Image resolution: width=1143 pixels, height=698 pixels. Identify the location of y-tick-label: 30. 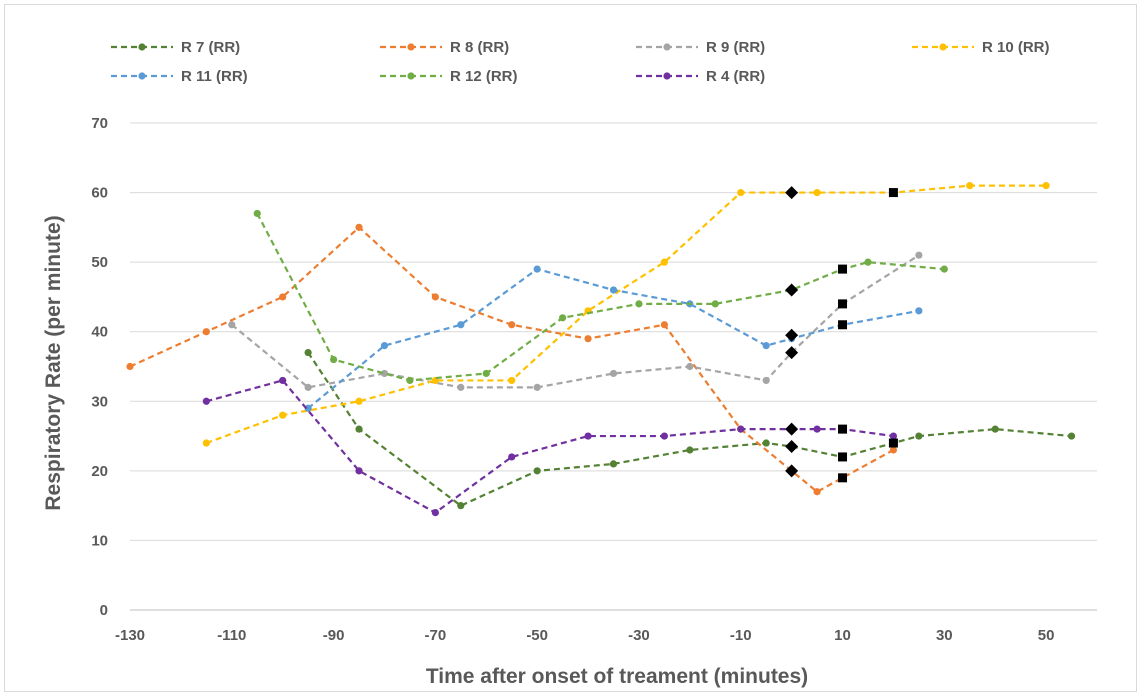
(99, 401).